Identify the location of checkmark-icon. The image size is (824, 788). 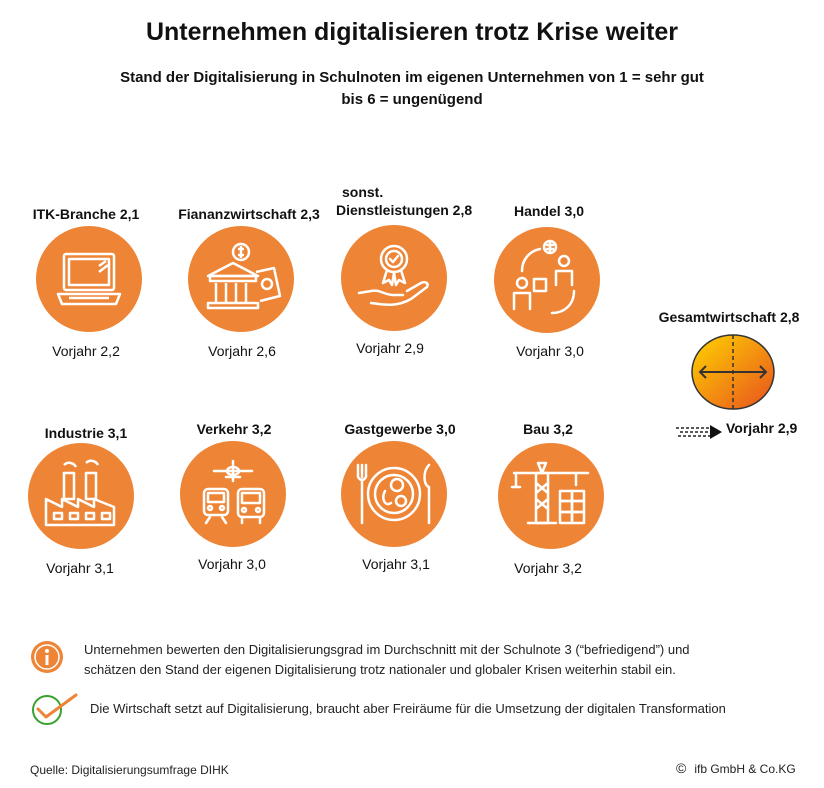
(53, 710).